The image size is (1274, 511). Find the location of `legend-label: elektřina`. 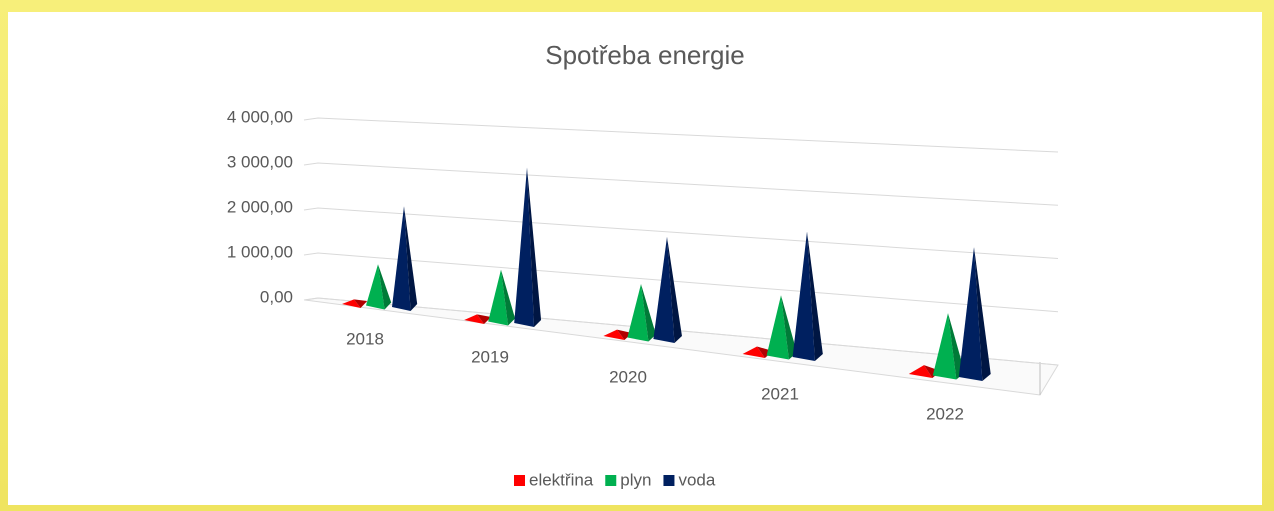

legend-label: elektřina is located at coordinates (561, 479).